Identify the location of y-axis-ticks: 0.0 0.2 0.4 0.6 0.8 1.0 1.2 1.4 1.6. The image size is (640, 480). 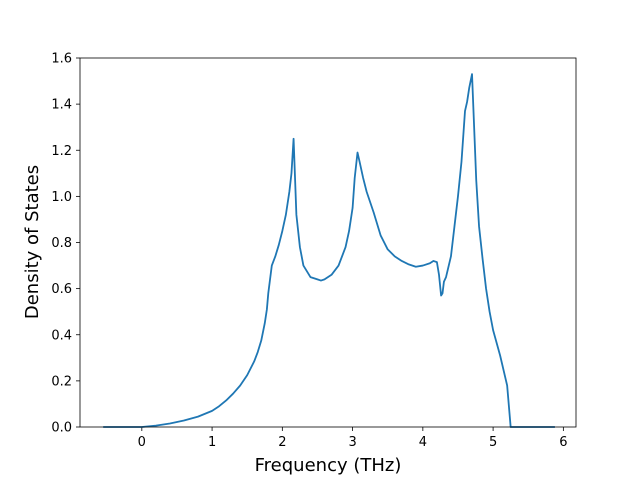
(65, 244).